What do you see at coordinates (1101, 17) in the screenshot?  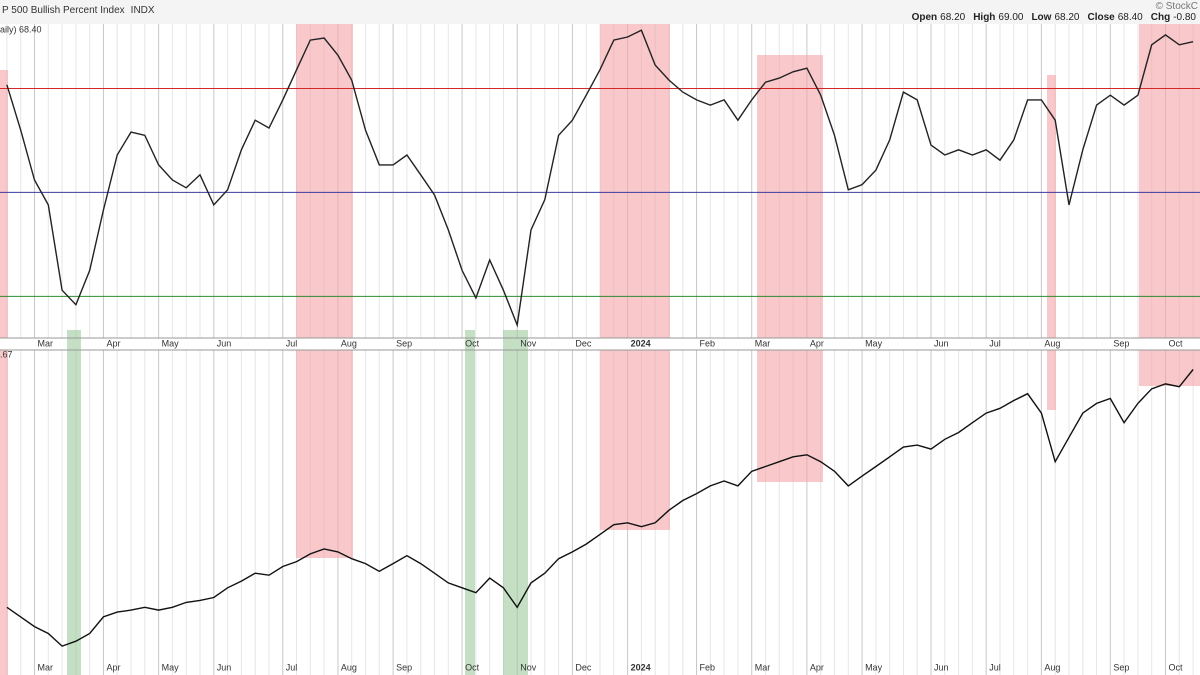 I see `quote-label: Close` at bounding box center [1101, 17].